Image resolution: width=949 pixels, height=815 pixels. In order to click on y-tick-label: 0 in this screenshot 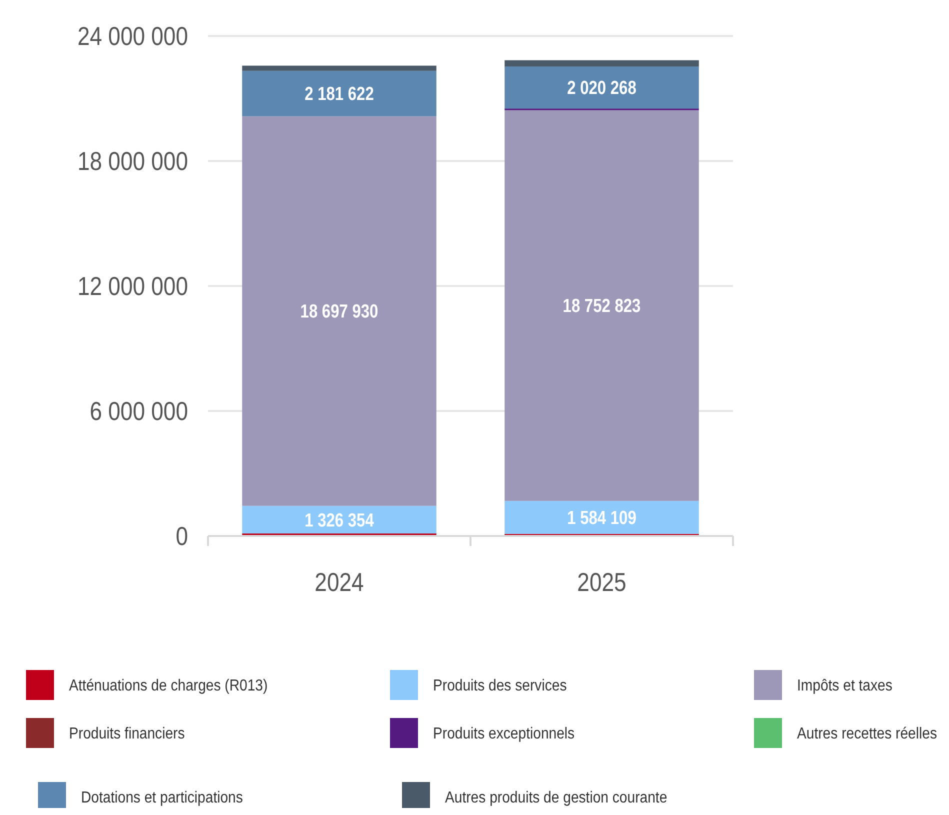, I will do `click(182, 537)`.